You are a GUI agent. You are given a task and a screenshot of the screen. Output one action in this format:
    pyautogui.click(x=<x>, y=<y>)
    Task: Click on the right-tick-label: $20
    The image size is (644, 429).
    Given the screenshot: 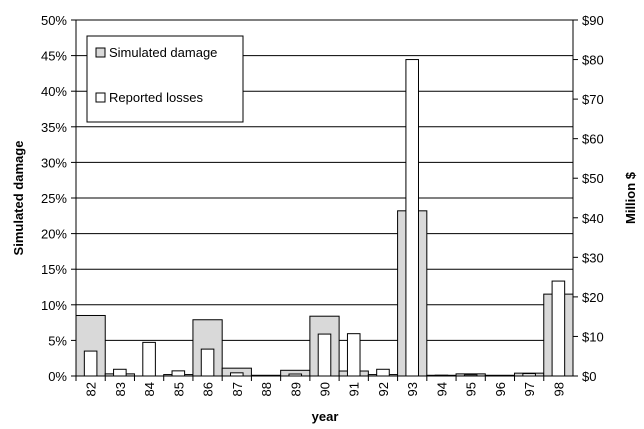 What is the action you would take?
    pyautogui.click(x=593, y=297)
    